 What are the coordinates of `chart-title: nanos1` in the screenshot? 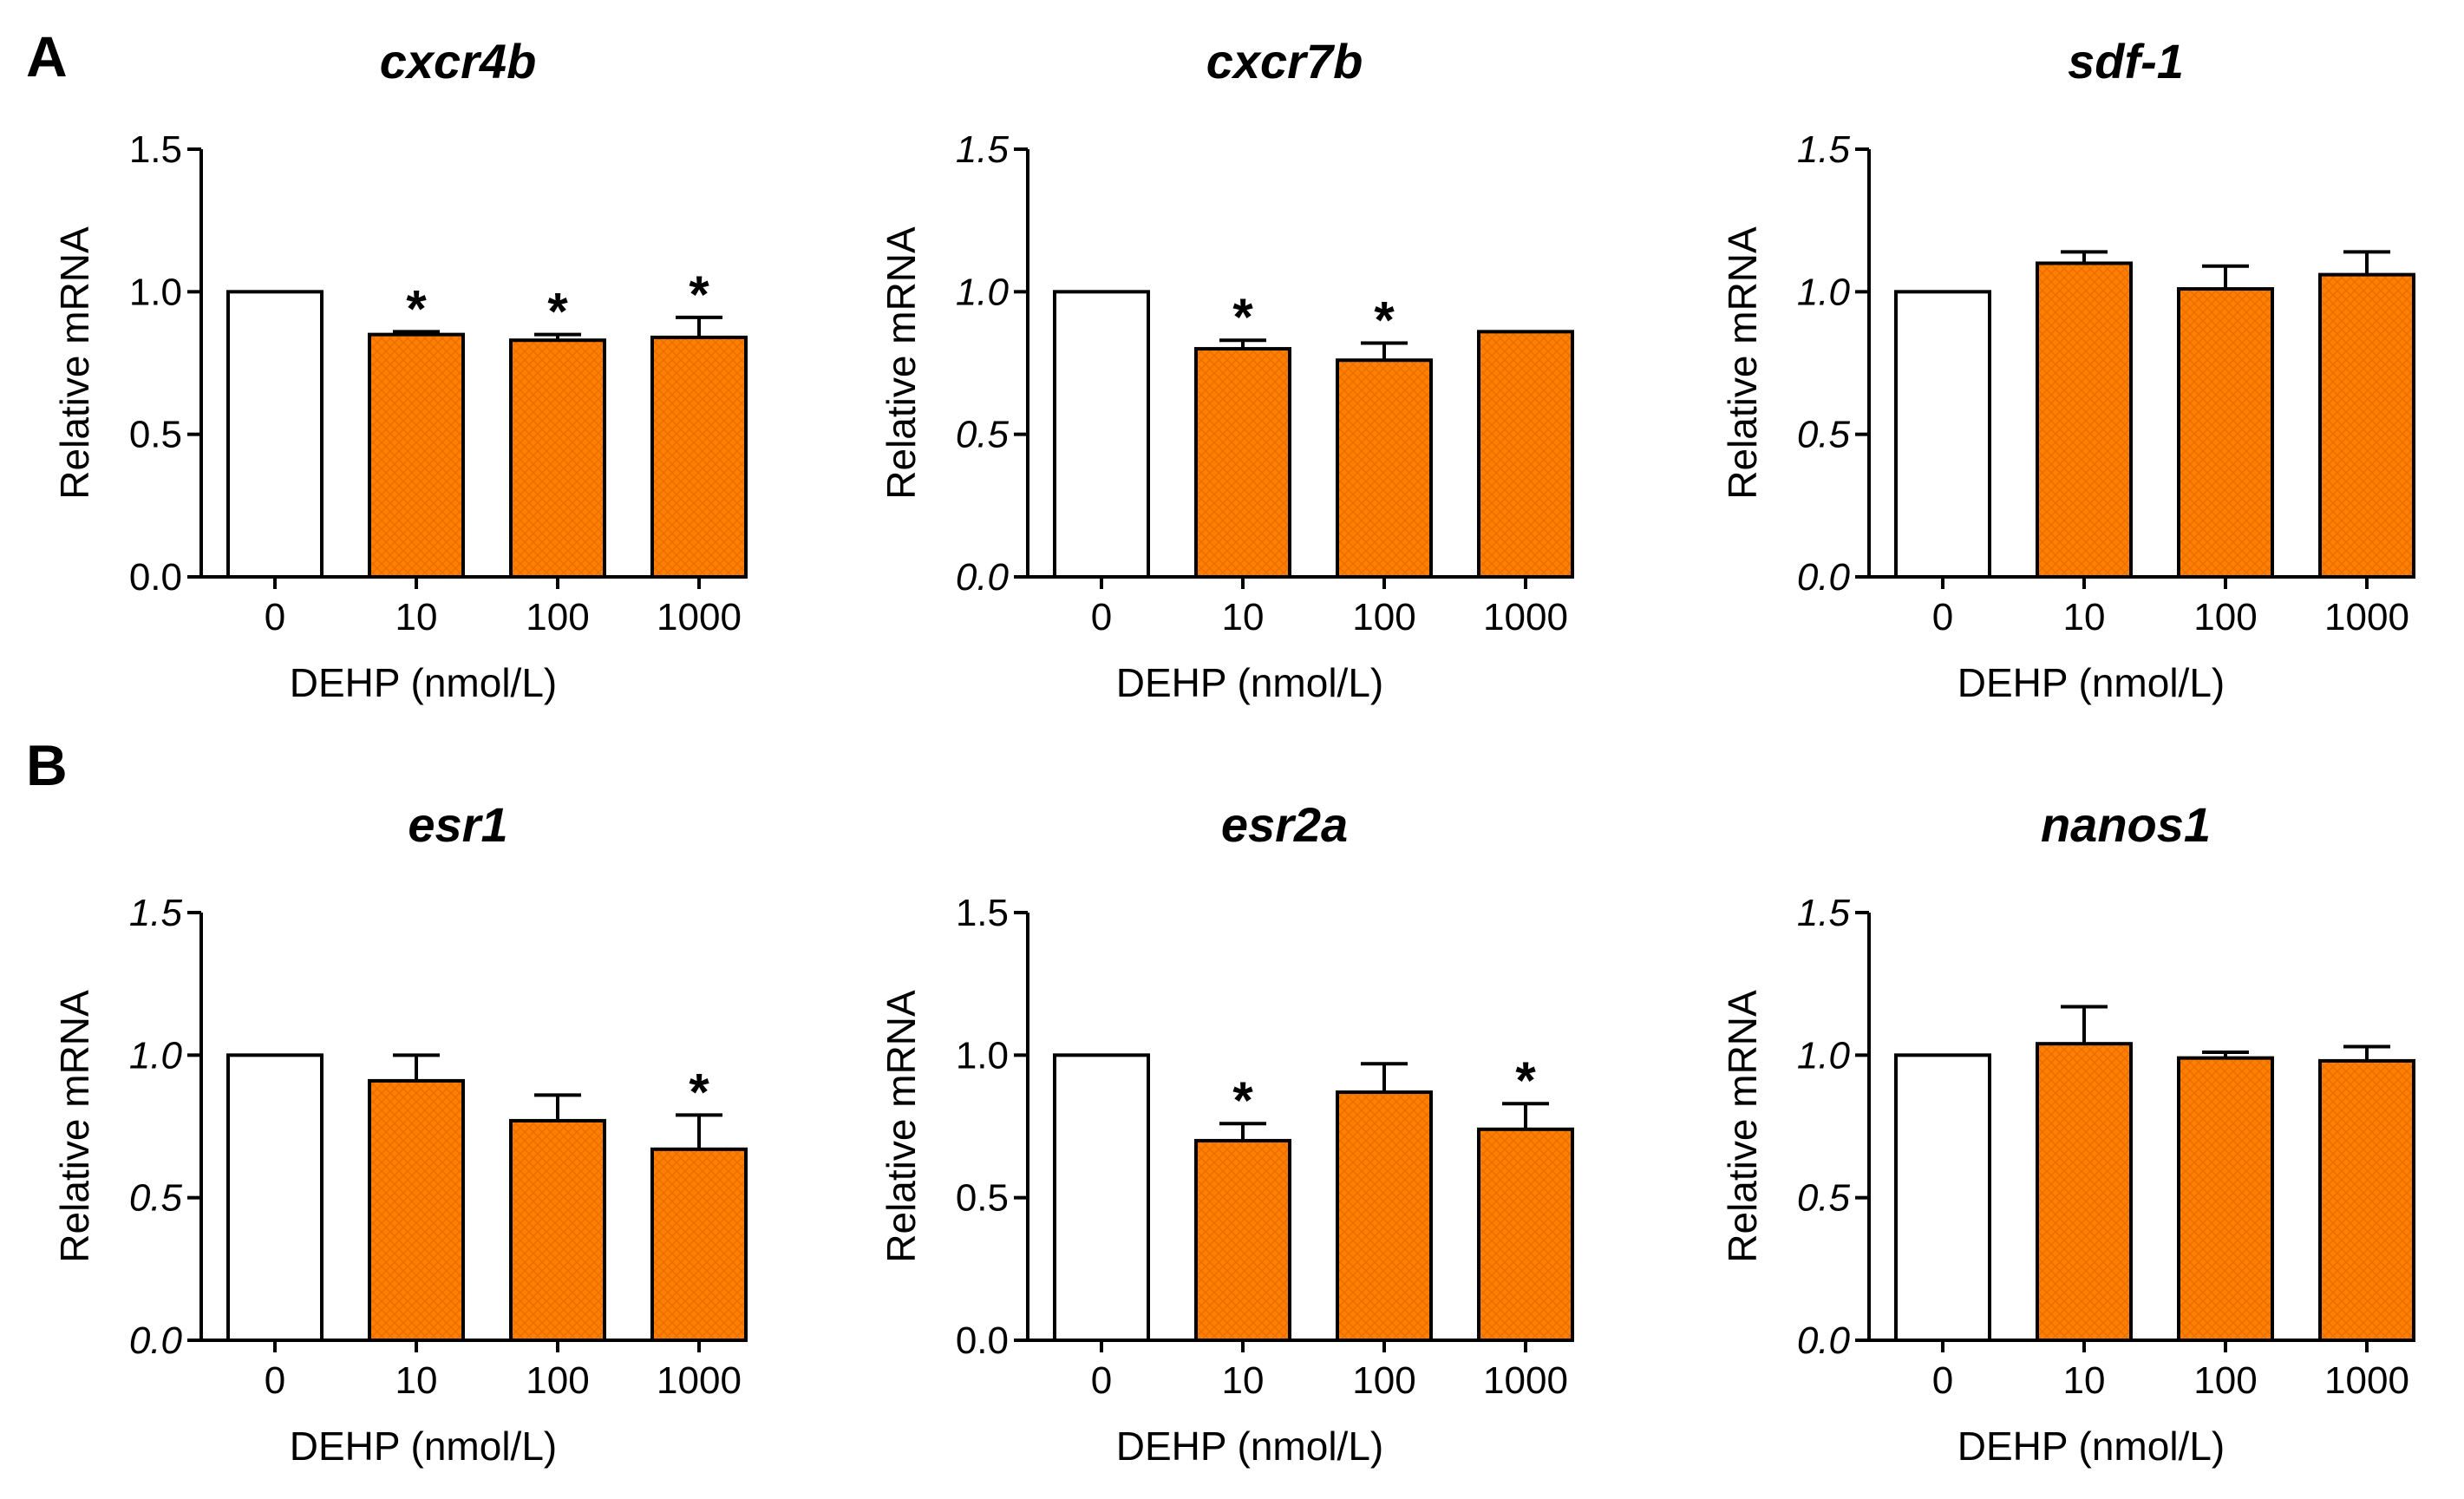 It's located at (2126, 824).